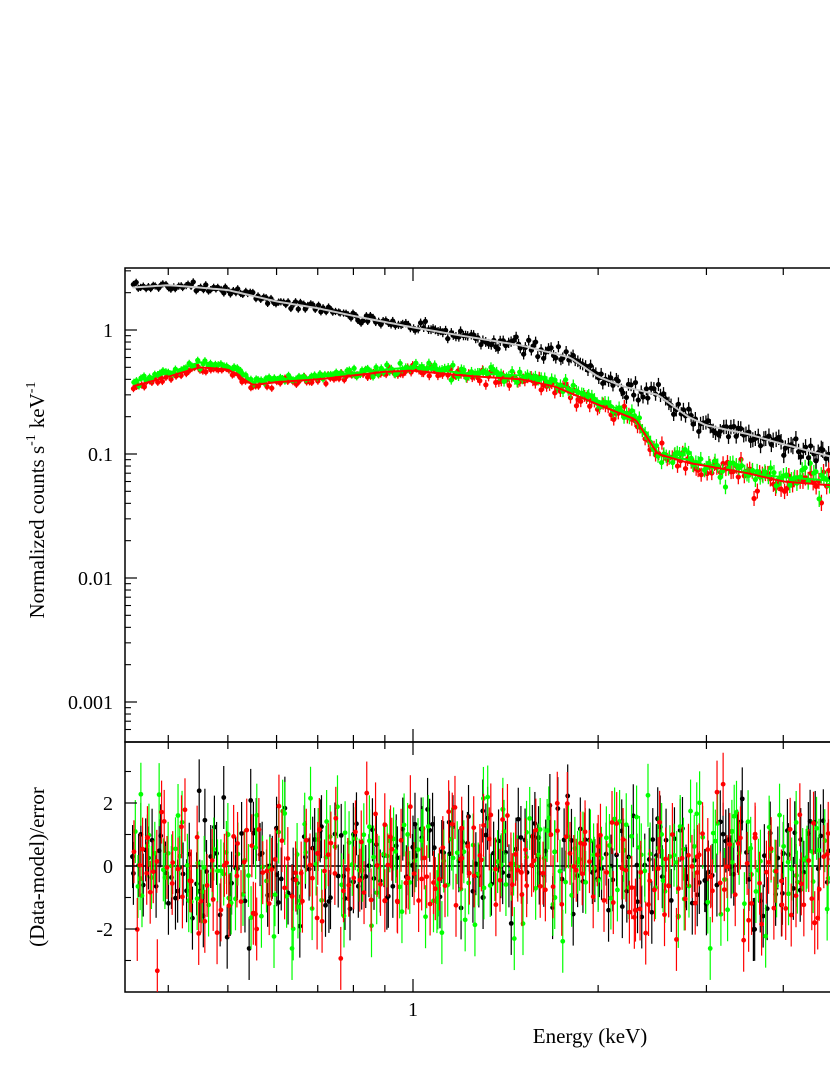 Image resolution: width=830 pixels, height=1075 pixels. Describe the element at coordinates (37, 867) in the screenshot. I see `residual-y-axis-label: (Data-model)/error` at that location.